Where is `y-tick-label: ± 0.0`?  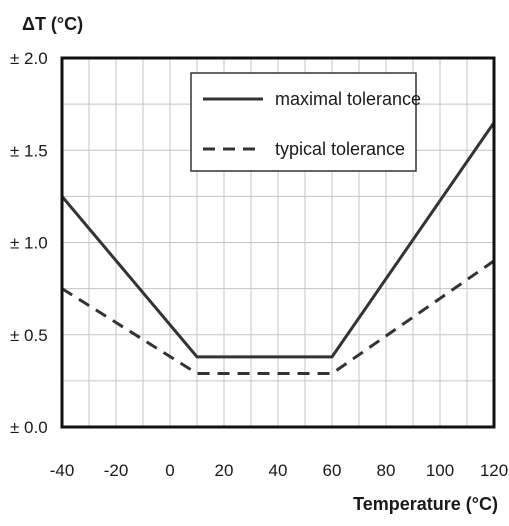
y-tick-label: ± 0.0 is located at coordinates (29, 427).